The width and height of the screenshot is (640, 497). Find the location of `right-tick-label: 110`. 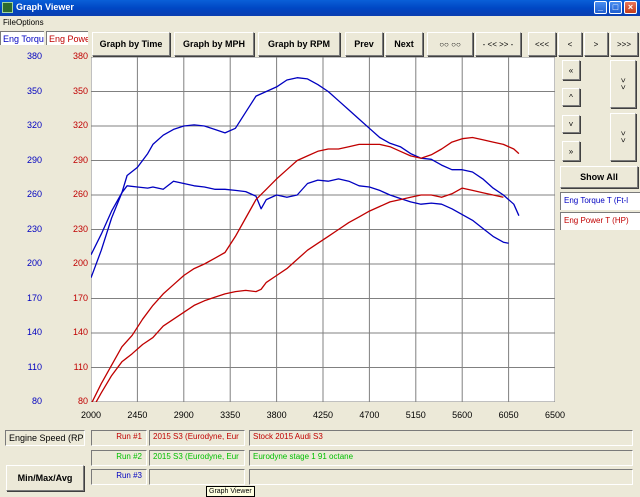

right-tick-label: 110 is located at coordinates (80, 366).